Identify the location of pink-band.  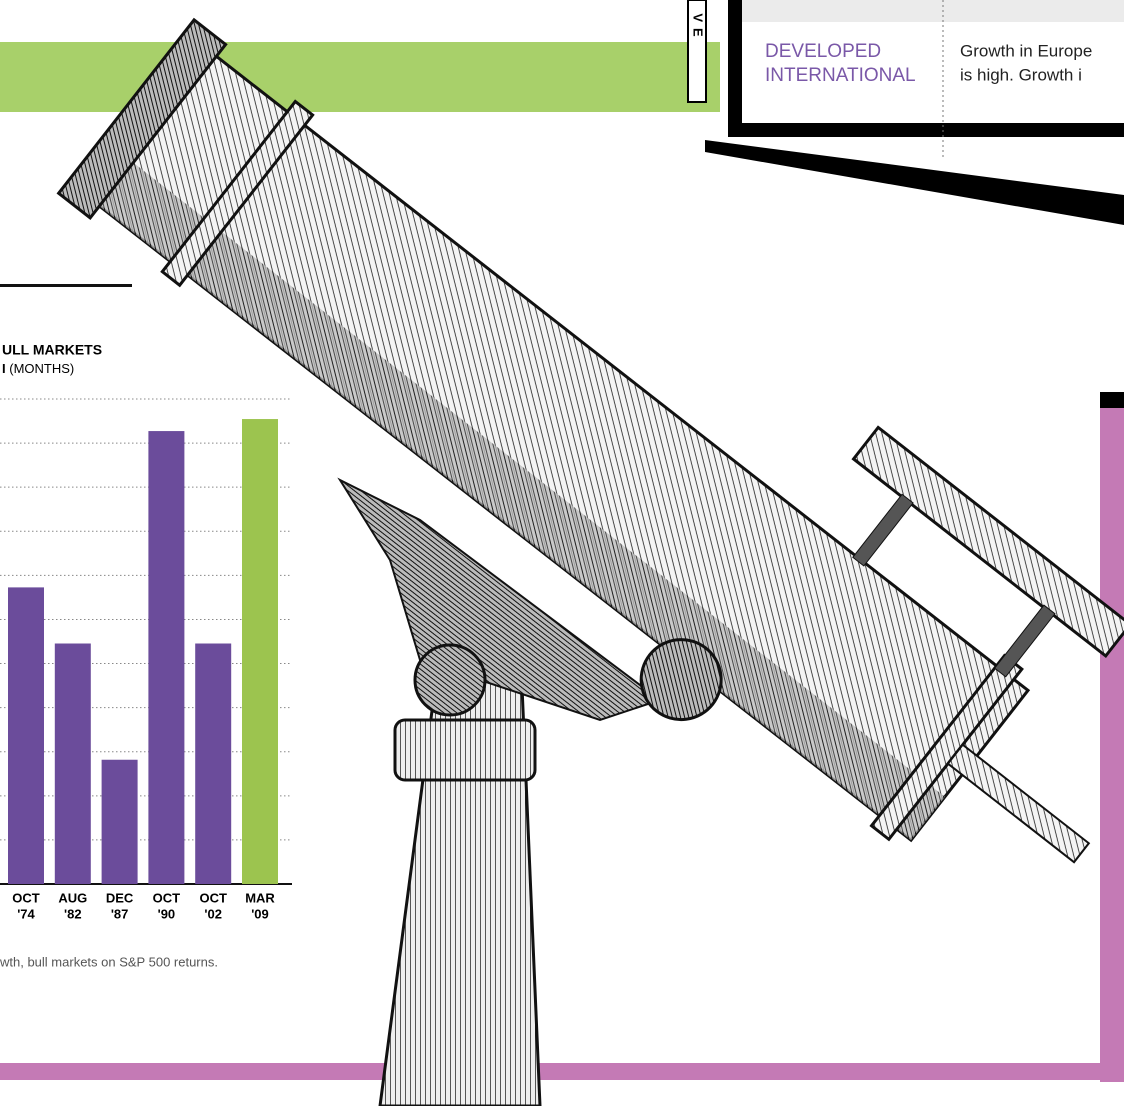
(562, 1071).